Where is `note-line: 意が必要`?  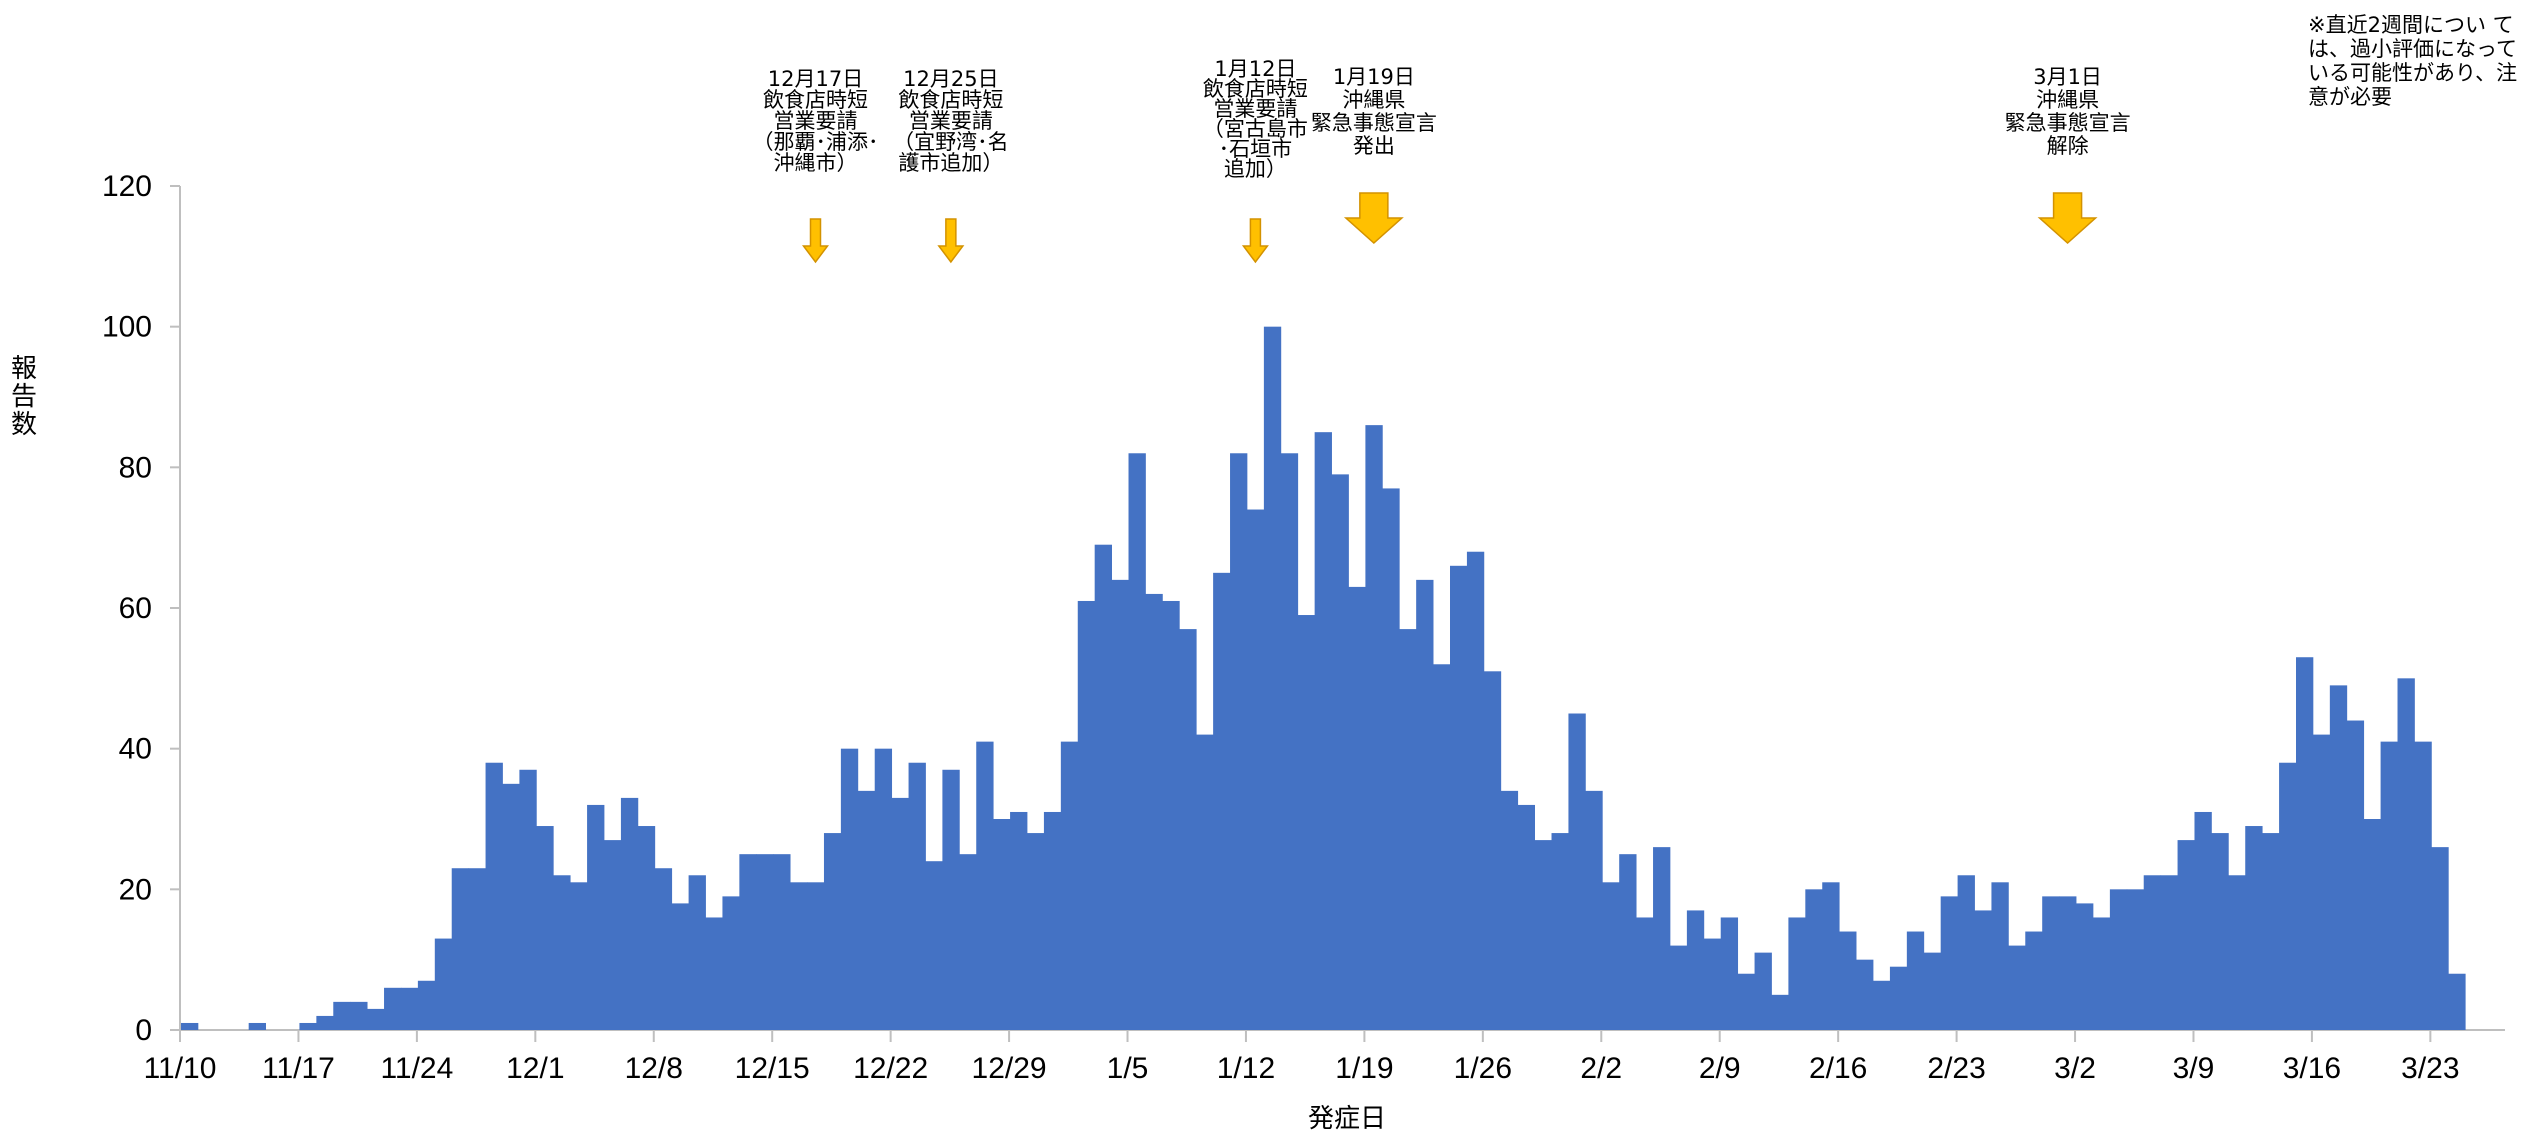
note-line: 意が必要 is located at coordinates (2350, 97).